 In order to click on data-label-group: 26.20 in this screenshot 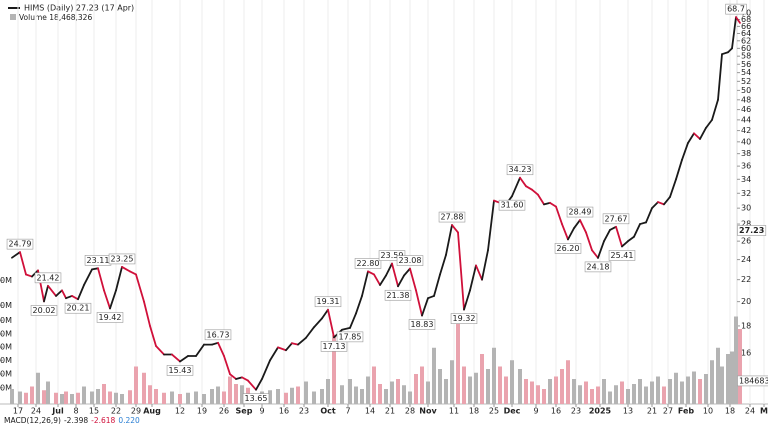, I will do `click(568, 248)`.